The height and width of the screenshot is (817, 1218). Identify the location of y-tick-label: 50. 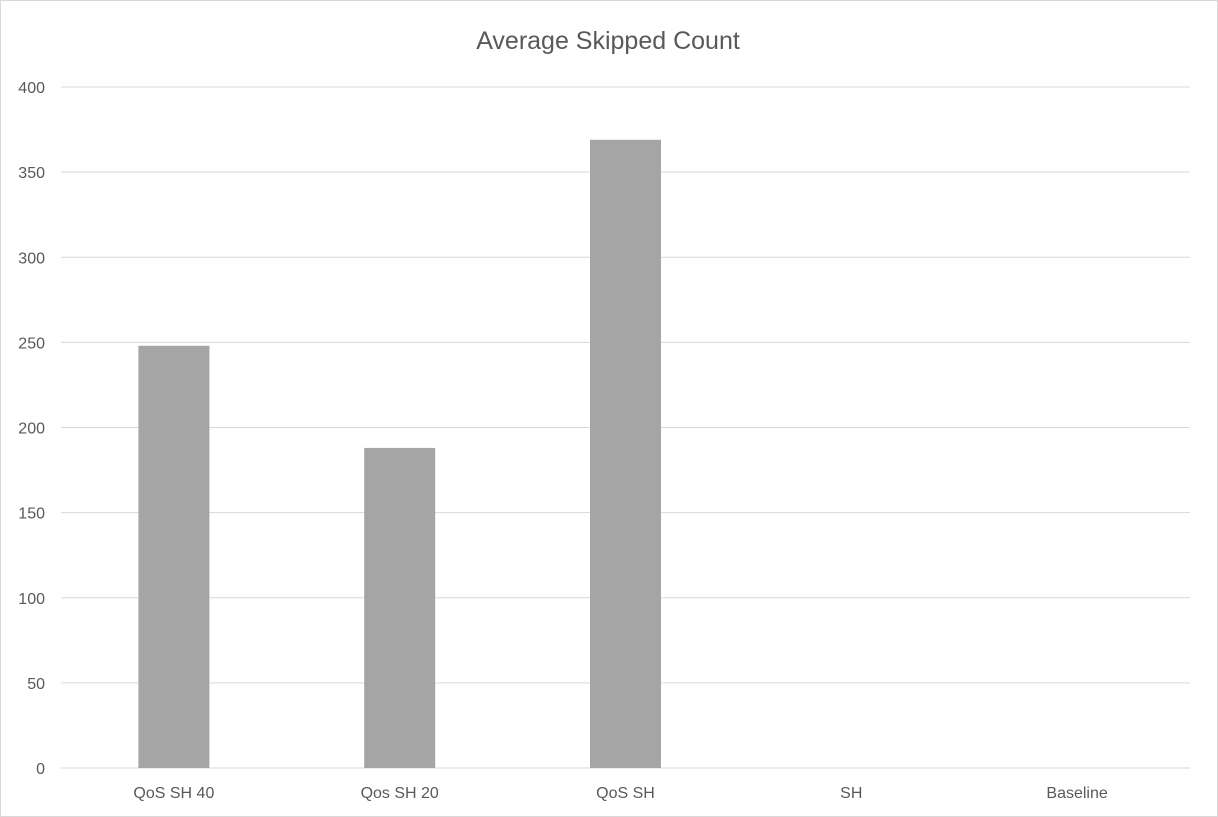
(36, 684).